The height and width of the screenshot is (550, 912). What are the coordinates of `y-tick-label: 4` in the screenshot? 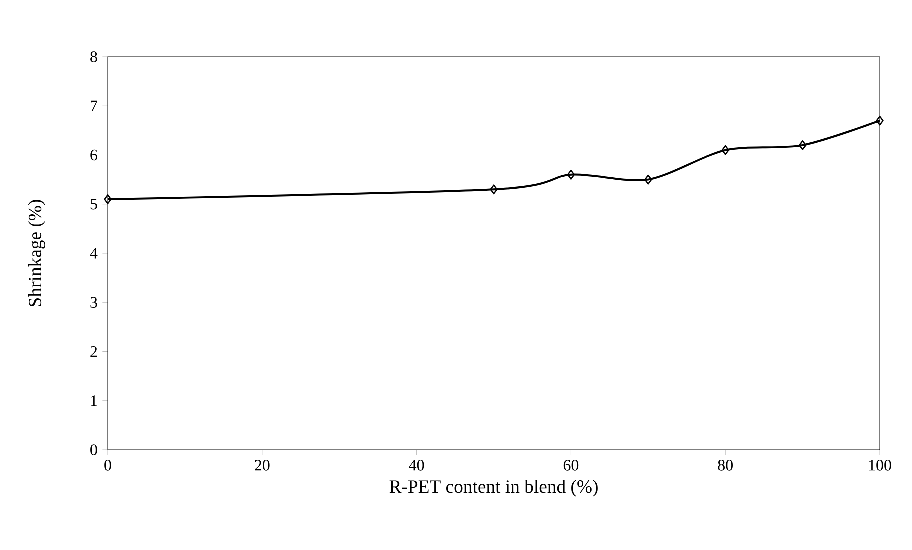 It's located at (94, 253).